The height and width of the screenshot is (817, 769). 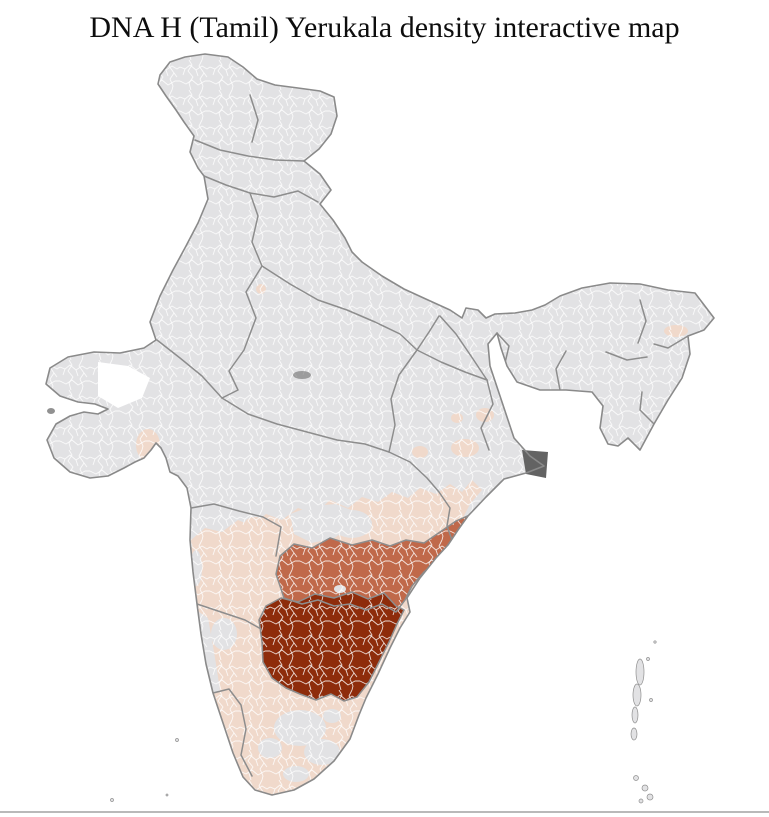 What do you see at coordinates (166, 484) in the screenshot?
I see `district-patch` at bounding box center [166, 484].